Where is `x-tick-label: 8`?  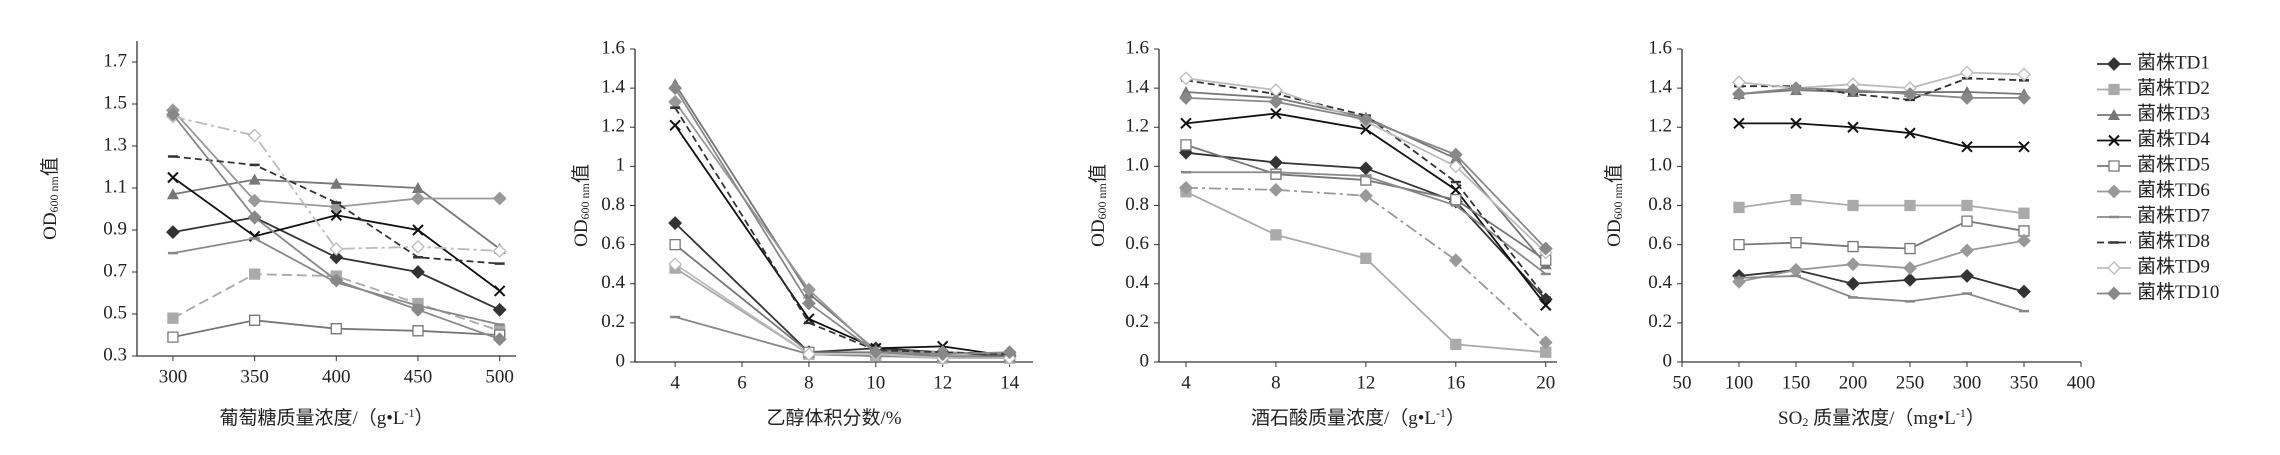
x-tick-label: 8 is located at coordinates (1276, 382).